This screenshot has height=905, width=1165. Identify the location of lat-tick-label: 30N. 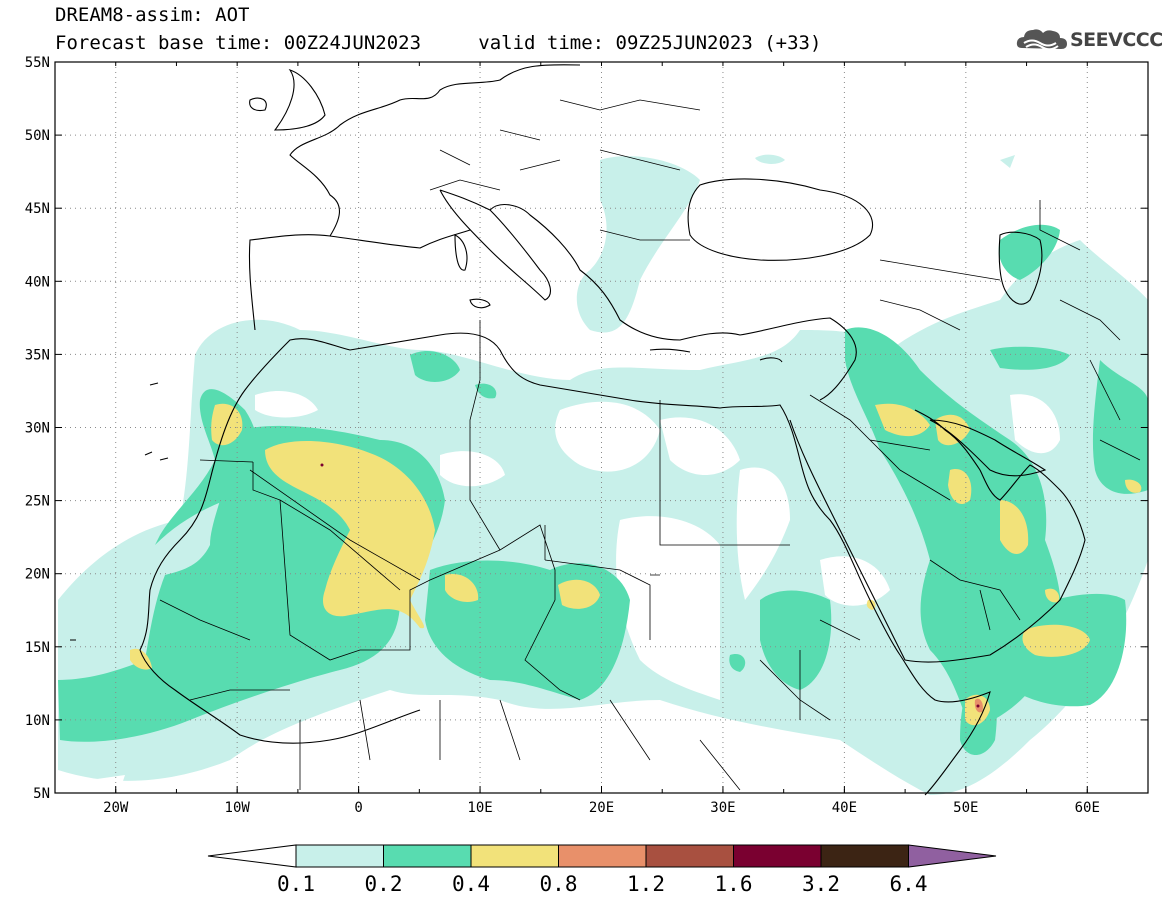
(37, 429).